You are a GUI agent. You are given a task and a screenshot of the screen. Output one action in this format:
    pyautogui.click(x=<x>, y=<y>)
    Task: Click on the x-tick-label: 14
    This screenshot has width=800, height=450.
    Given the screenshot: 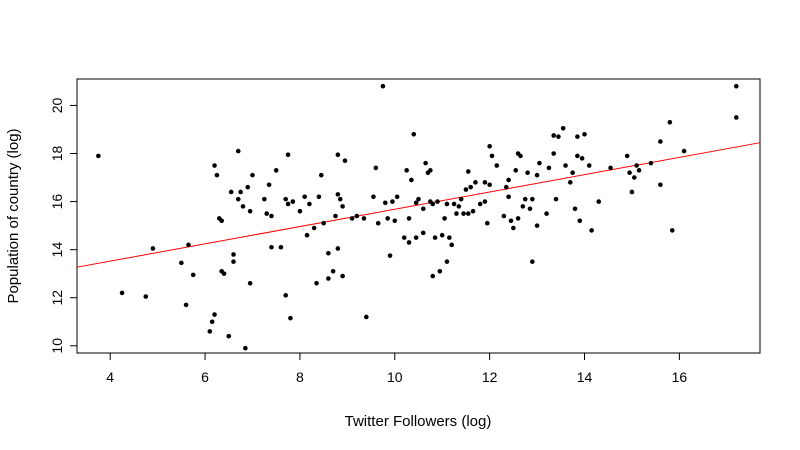 What is the action you would take?
    pyautogui.click(x=585, y=377)
    